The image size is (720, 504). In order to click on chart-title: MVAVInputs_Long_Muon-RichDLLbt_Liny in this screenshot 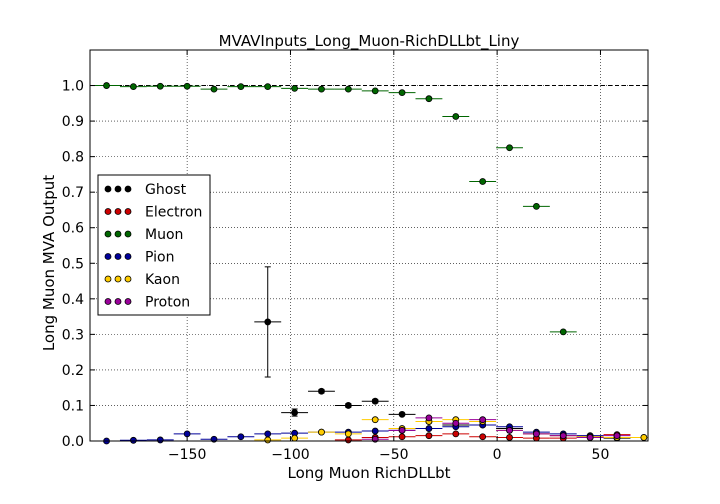, I will do `click(369, 41)`.